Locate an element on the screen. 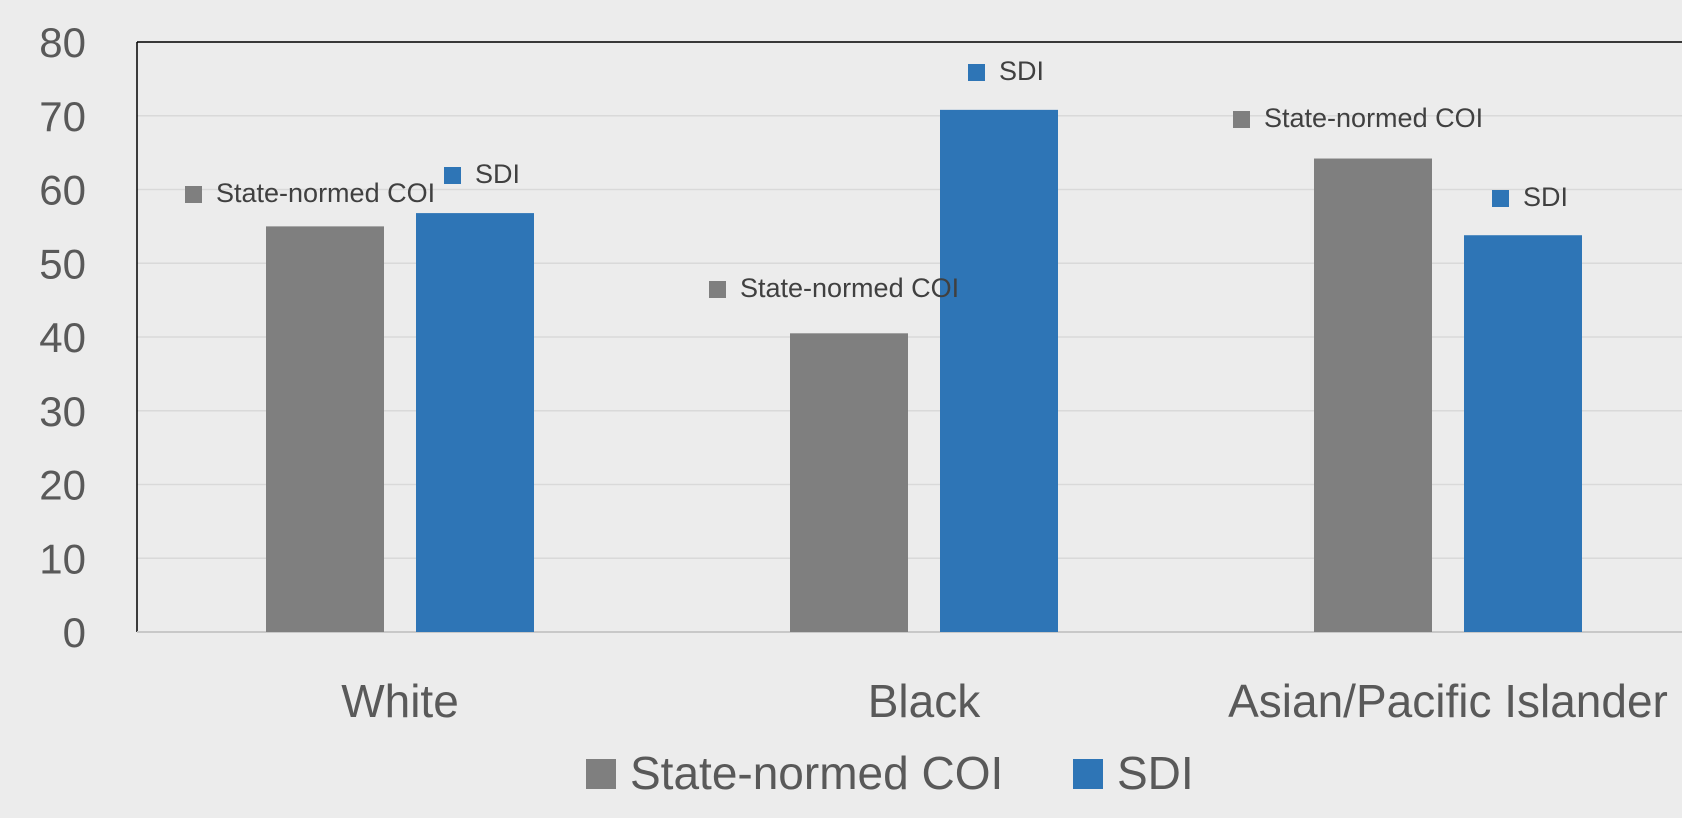  y-tick-label: 80 is located at coordinates (62, 42).